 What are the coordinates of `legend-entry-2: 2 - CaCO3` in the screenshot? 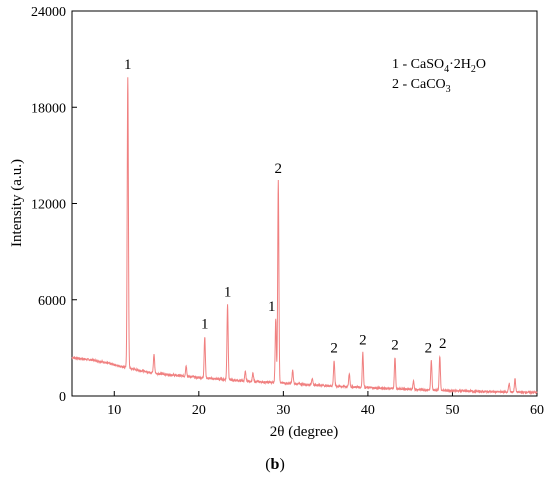 It's located at (421, 86).